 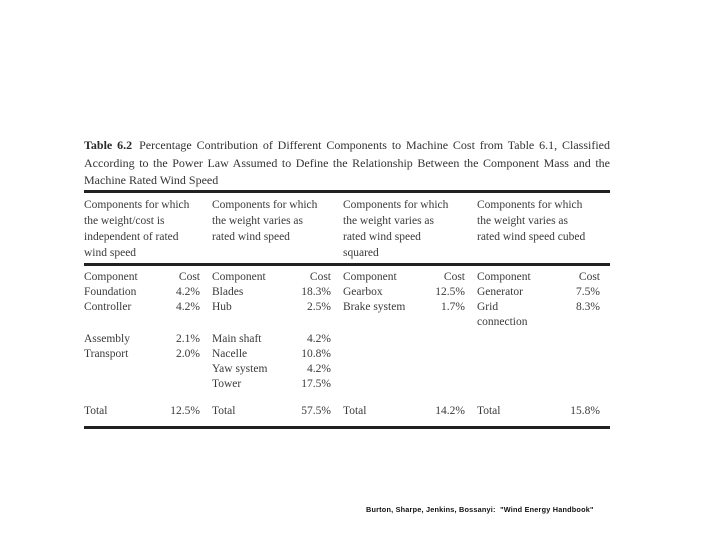 What do you see at coordinates (185, 410) in the screenshot?
I see `total-value: 12.5%` at bounding box center [185, 410].